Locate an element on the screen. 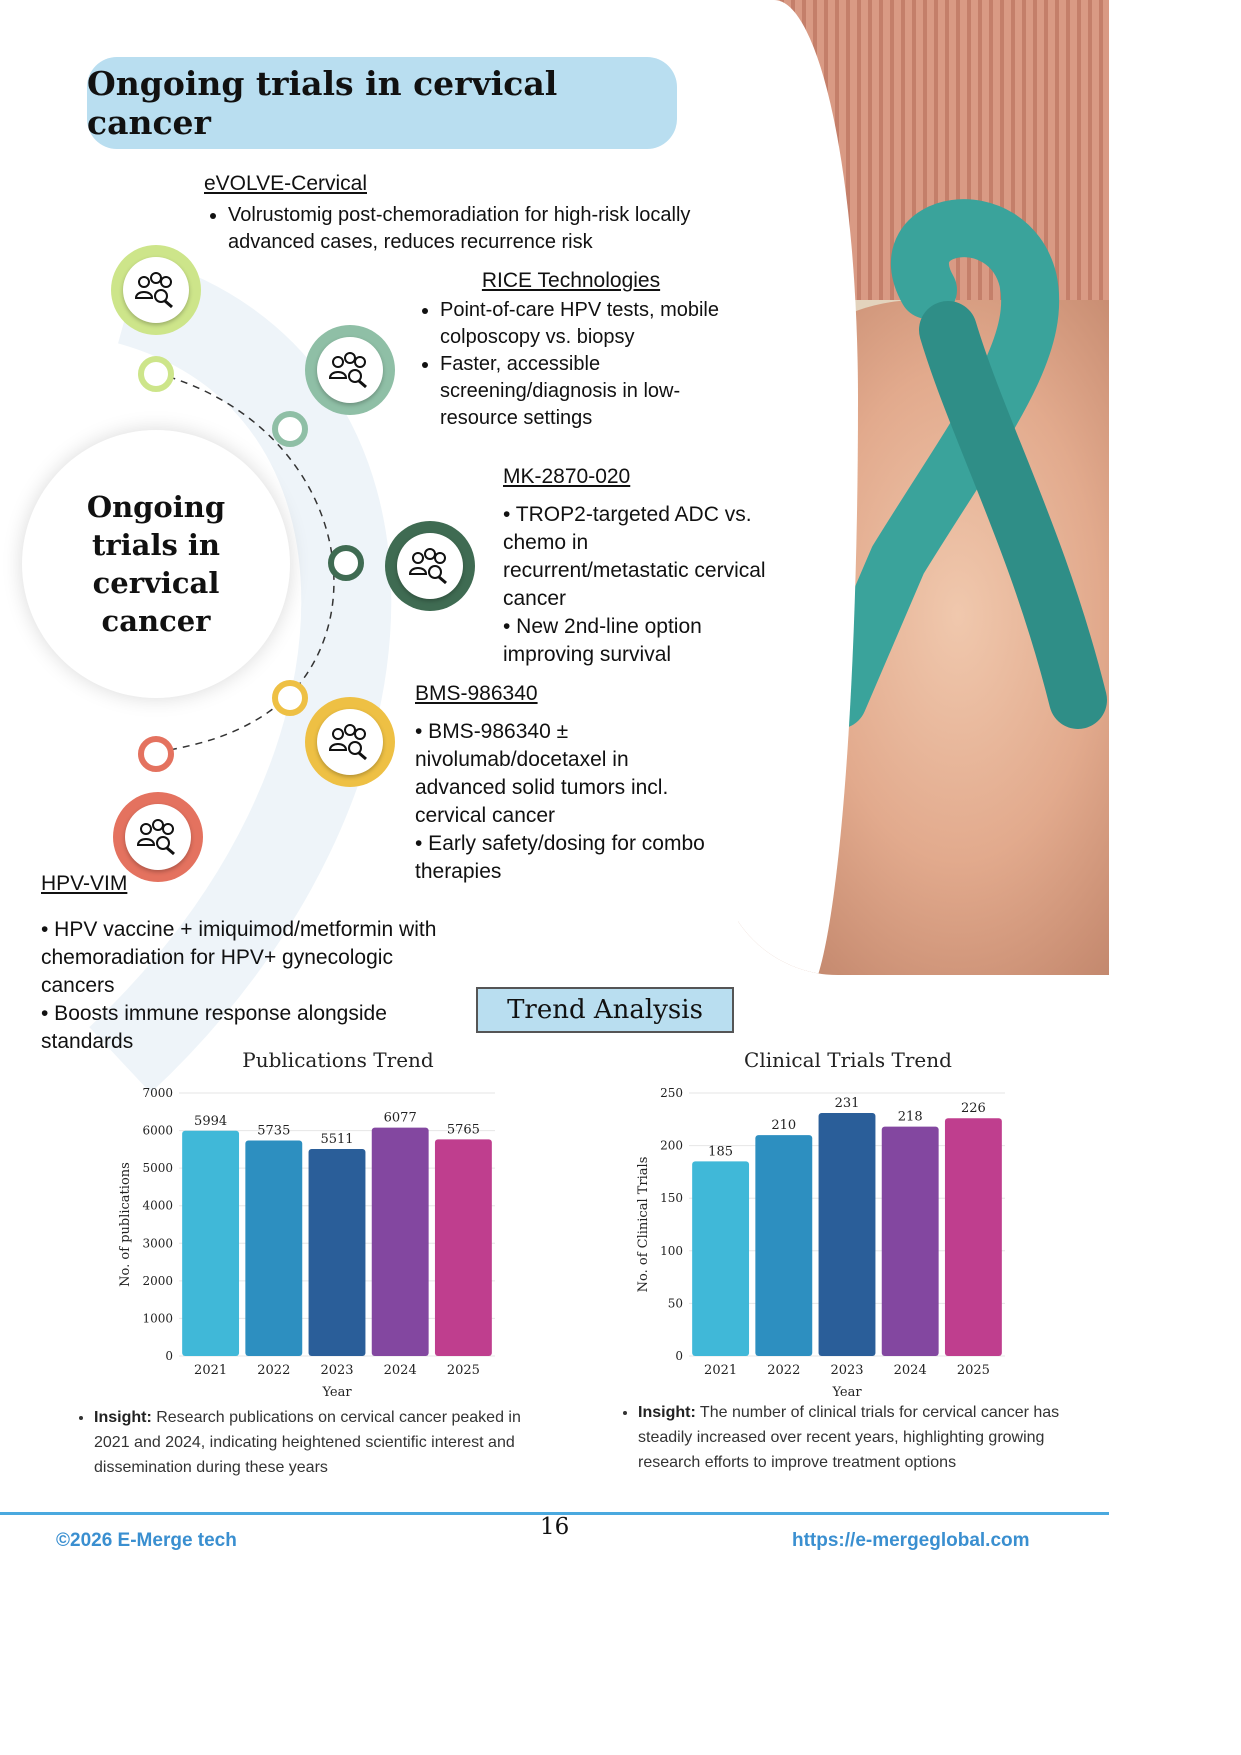  chart-title-publications: Publications Trend is located at coordinates (338, 1060).